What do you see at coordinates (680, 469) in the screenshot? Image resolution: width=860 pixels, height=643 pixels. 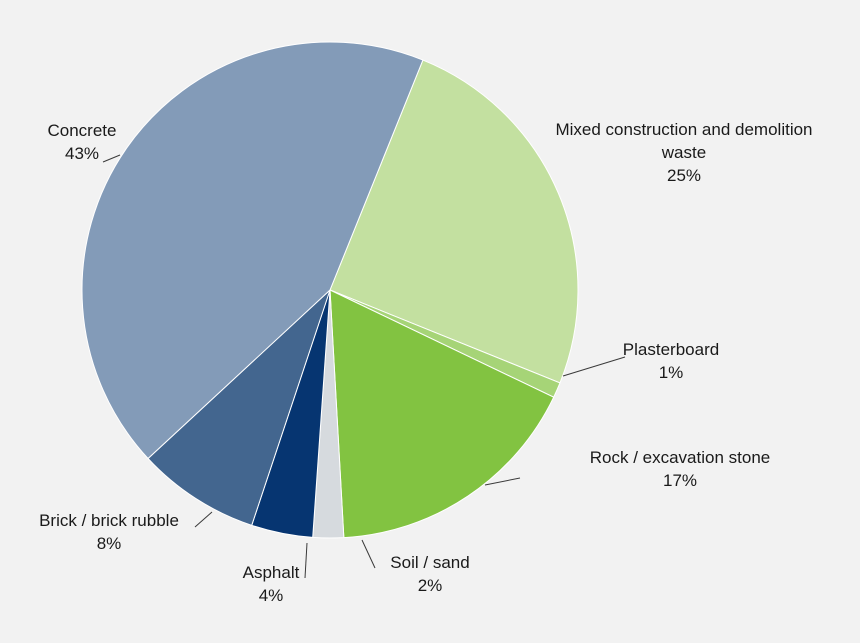 I see `slice-label: Rock / excavation stone 17%` at bounding box center [680, 469].